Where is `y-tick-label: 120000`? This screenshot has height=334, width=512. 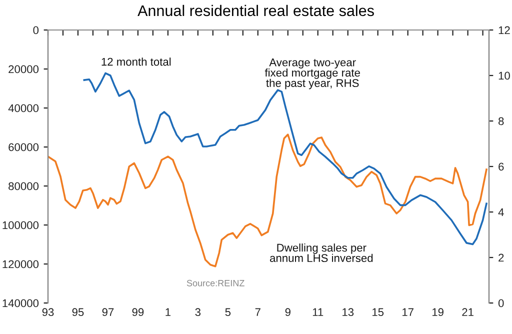 y-tick-label: 120000 is located at coordinates (20, 264).